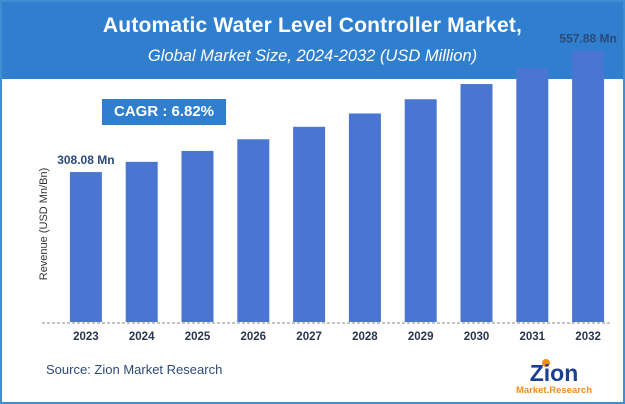 This screenshot has width=625, height=404. I want to click on x-tick-label: 2025, so click(198, 337).